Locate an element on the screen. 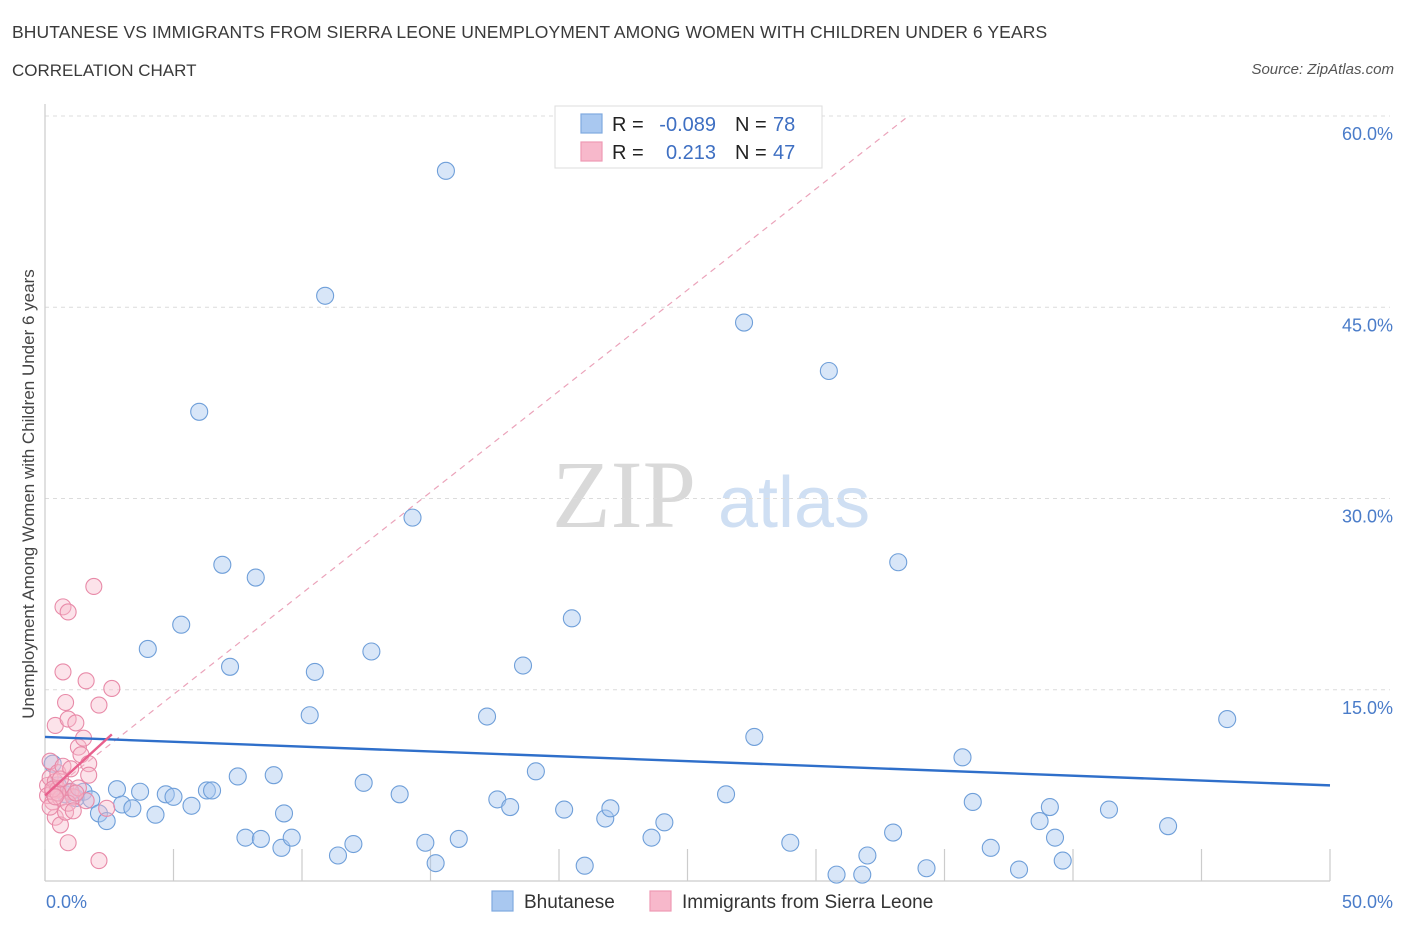  watermark: ZIP atlas is located at coordinates (711, 494).